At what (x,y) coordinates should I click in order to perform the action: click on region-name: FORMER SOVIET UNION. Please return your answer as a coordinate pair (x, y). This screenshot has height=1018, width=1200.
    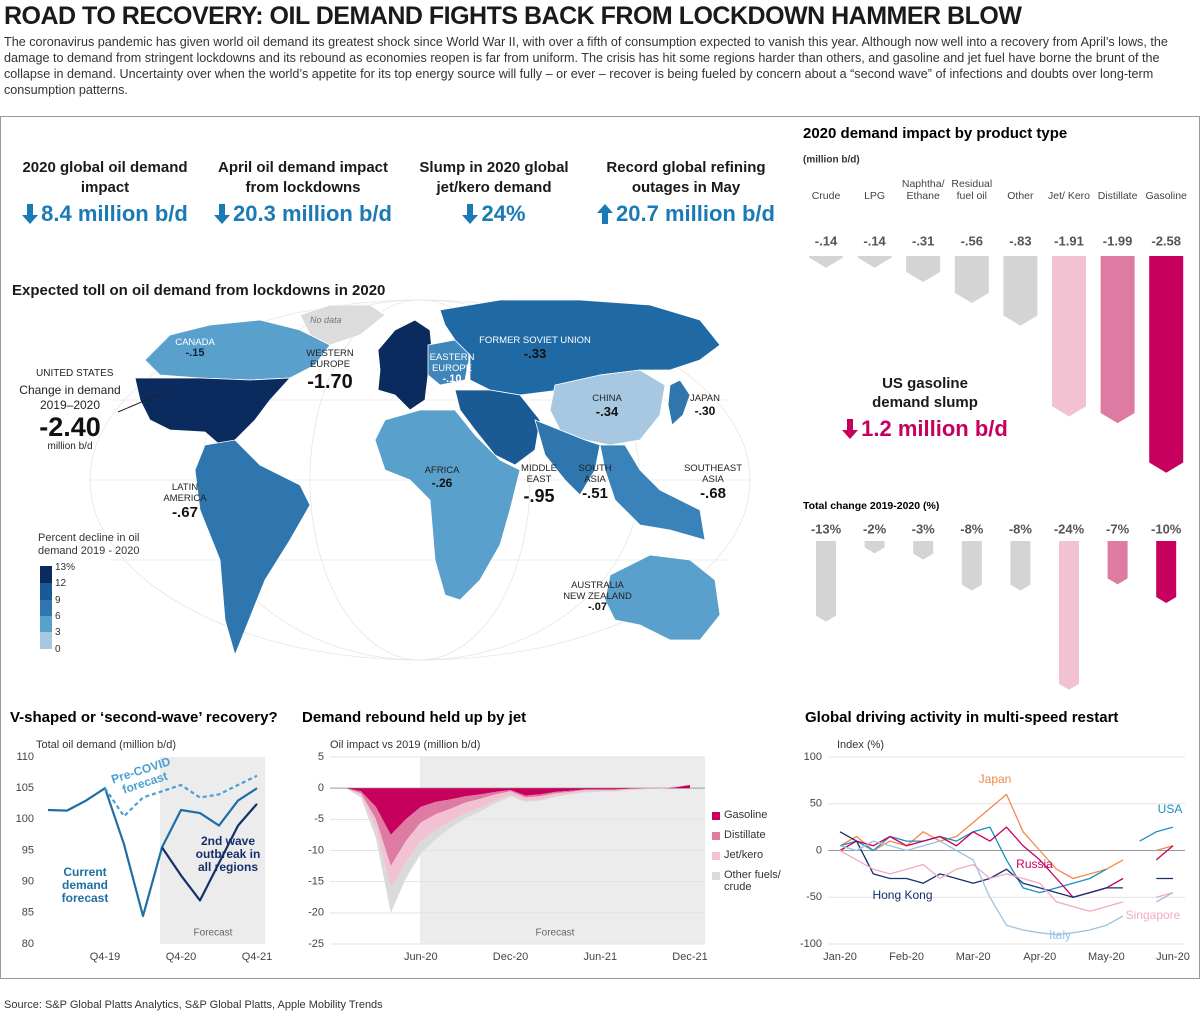
    Looking at the image, I should click on (535, 340).